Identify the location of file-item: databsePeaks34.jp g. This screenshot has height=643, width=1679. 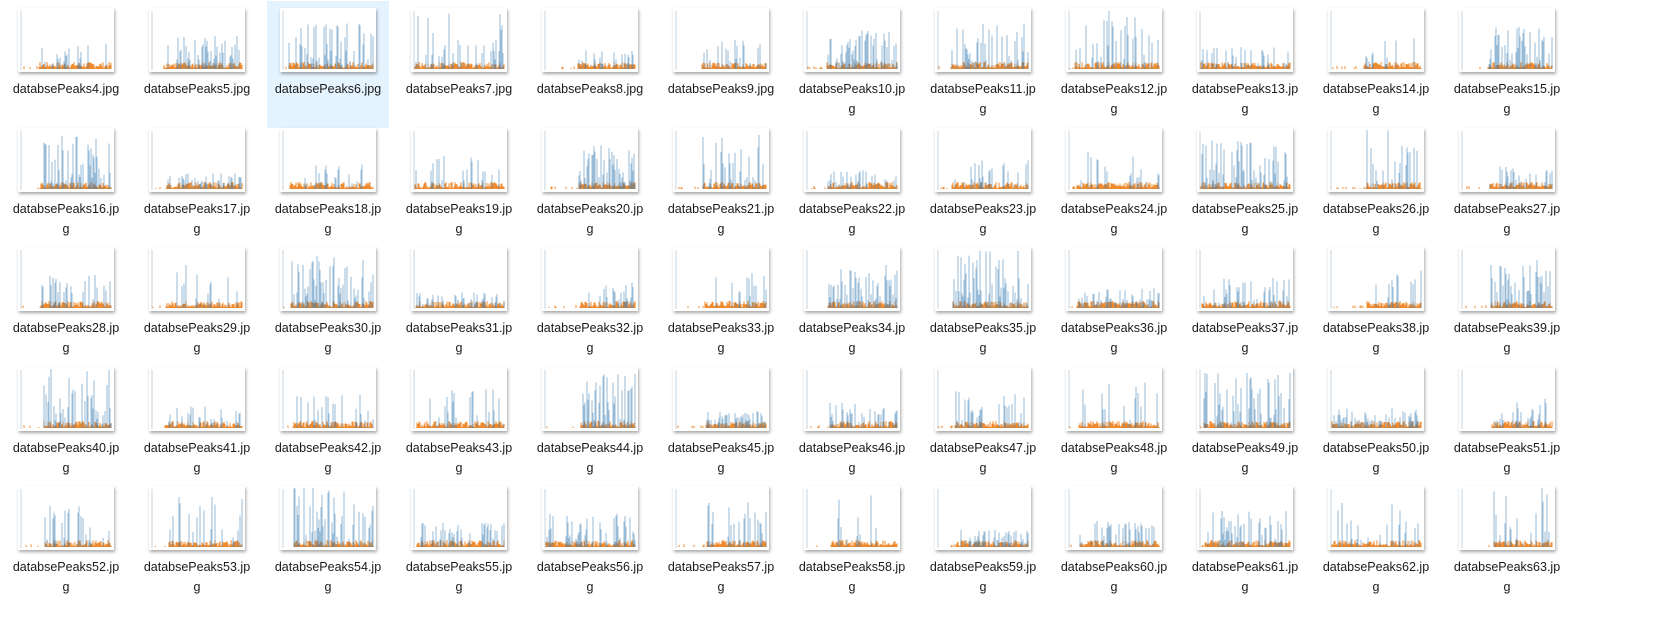
(852, 303).